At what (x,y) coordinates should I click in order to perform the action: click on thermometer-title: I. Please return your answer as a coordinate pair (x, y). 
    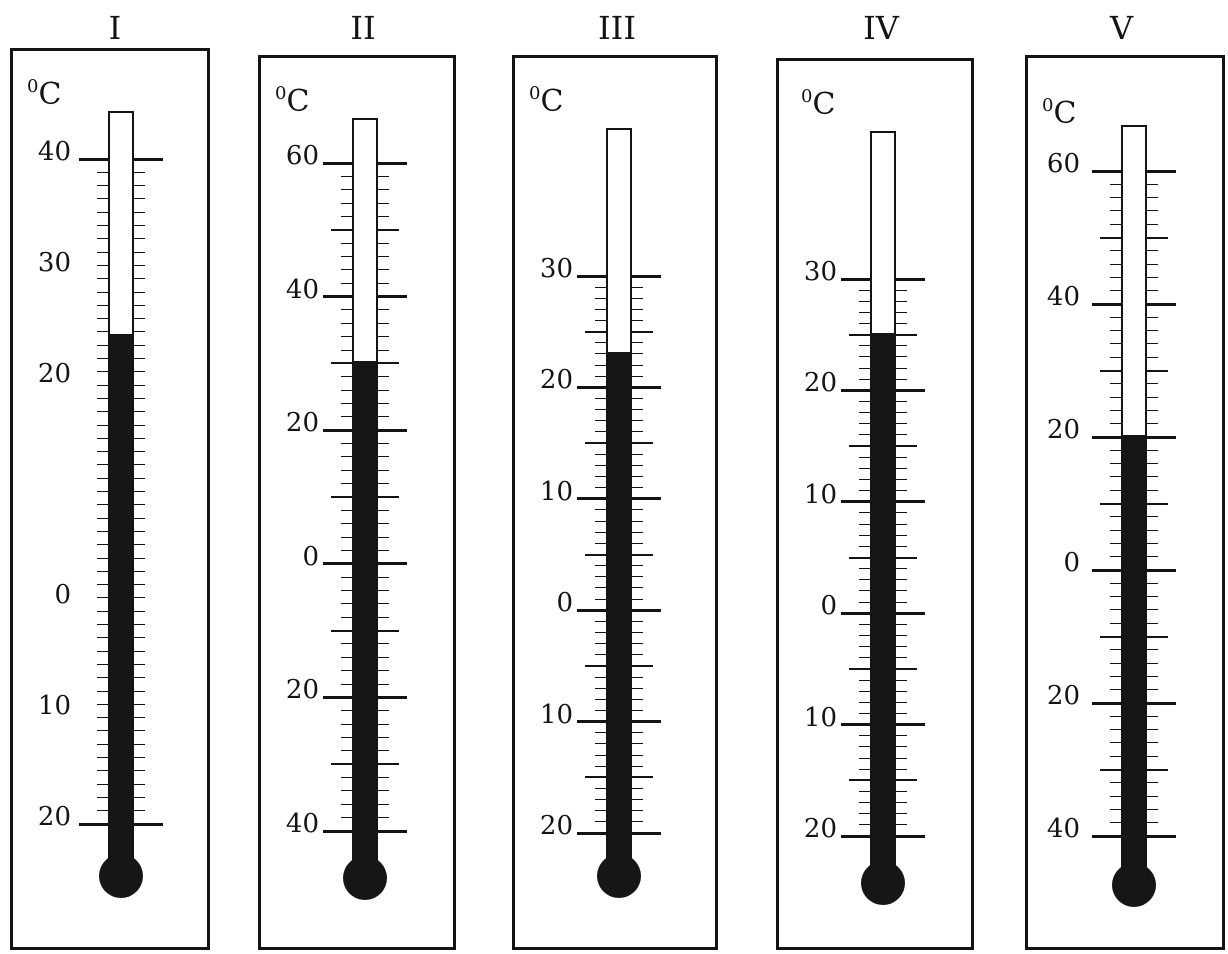
    Looking at the image, I should click on (115, 28).